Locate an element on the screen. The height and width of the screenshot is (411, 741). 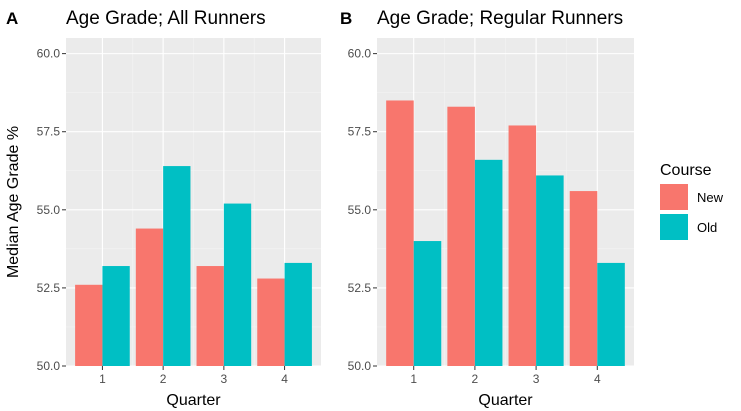
panel-b-x-axis-title: Quarter is located at coordinates (505, 400).